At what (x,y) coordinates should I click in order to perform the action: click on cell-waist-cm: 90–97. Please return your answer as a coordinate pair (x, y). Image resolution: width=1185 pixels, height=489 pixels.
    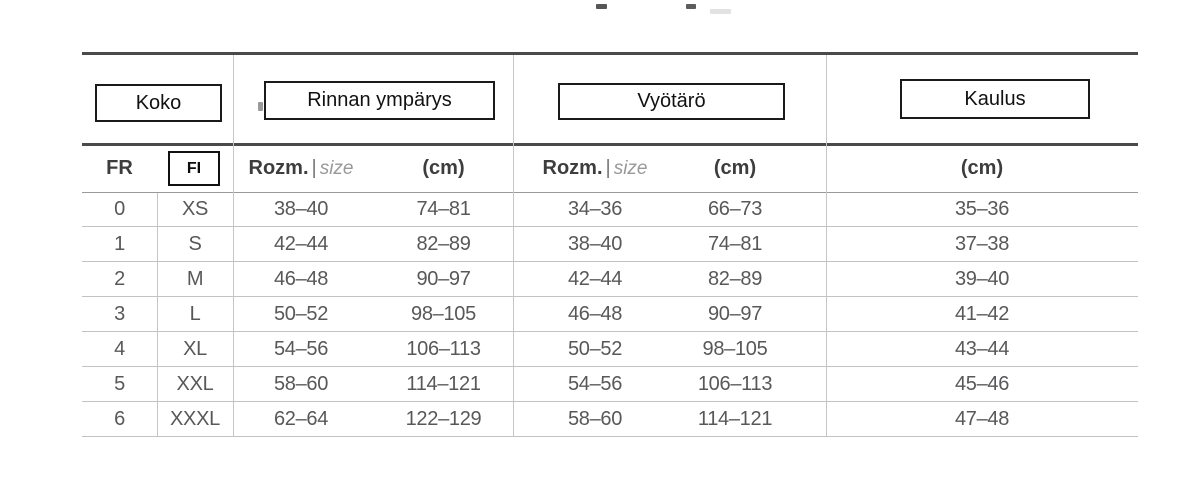
    Looking at the image, I should click on (735, 314).